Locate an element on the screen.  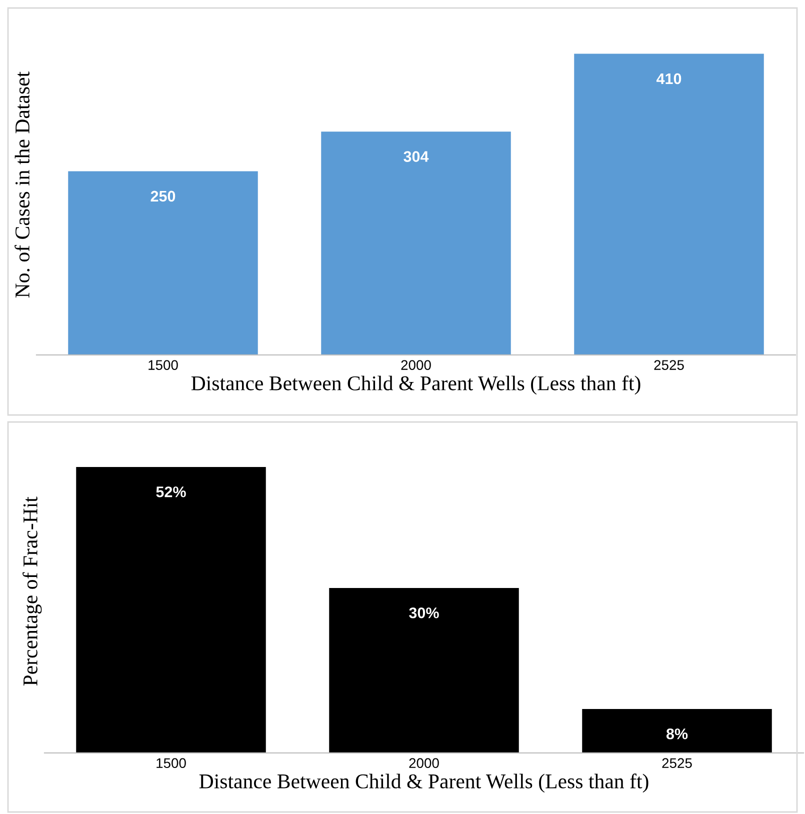
data-label: 8% is located at coordinates (677, 734).